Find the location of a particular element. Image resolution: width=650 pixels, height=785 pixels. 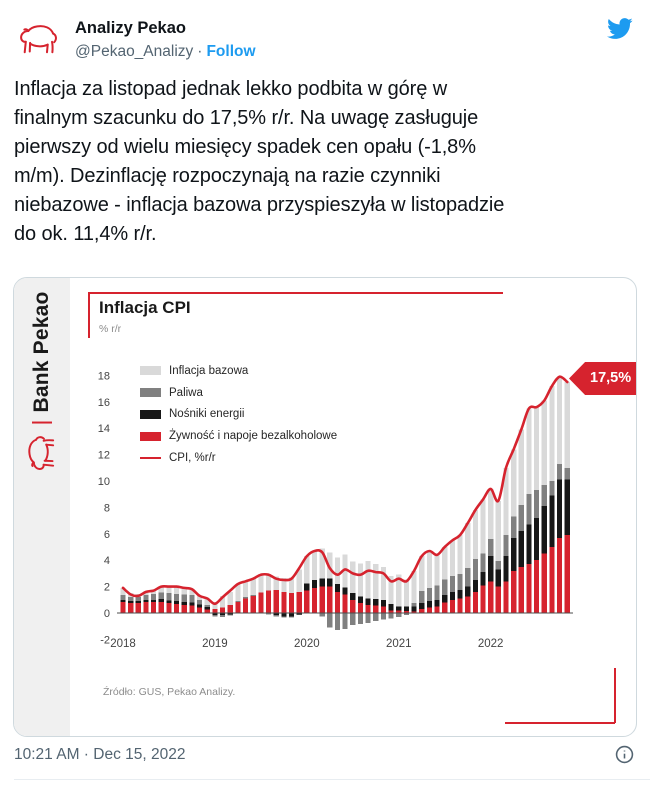

legend-label: CPI, %r/r is located at coordinates (192, 458).